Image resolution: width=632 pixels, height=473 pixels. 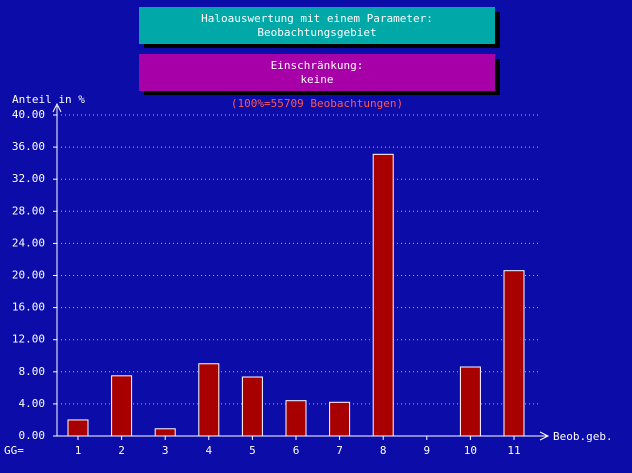 What do you see at coordinates (583, 436) in the screenshot?
I see `x-axis-label: Beob.geb.` at bounding box center [583, 436].